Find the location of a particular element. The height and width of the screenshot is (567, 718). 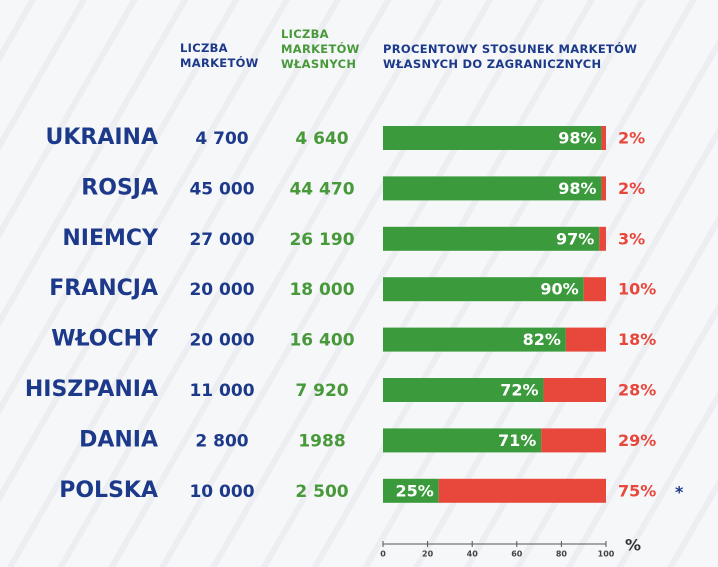

country-label: NIEMCY is located at coordinates (110, 238).